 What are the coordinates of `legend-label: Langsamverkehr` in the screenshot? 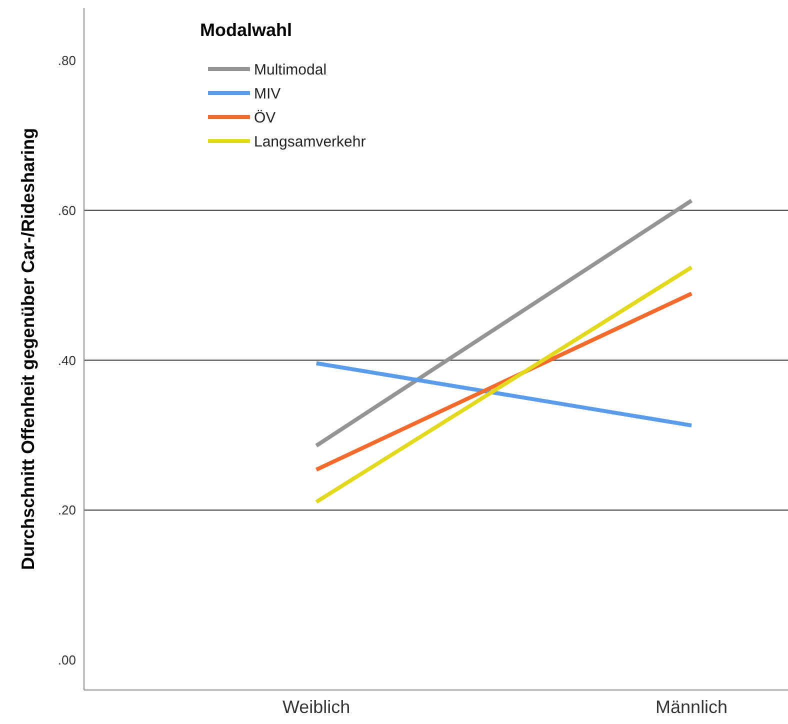 It's located at (310, 141).